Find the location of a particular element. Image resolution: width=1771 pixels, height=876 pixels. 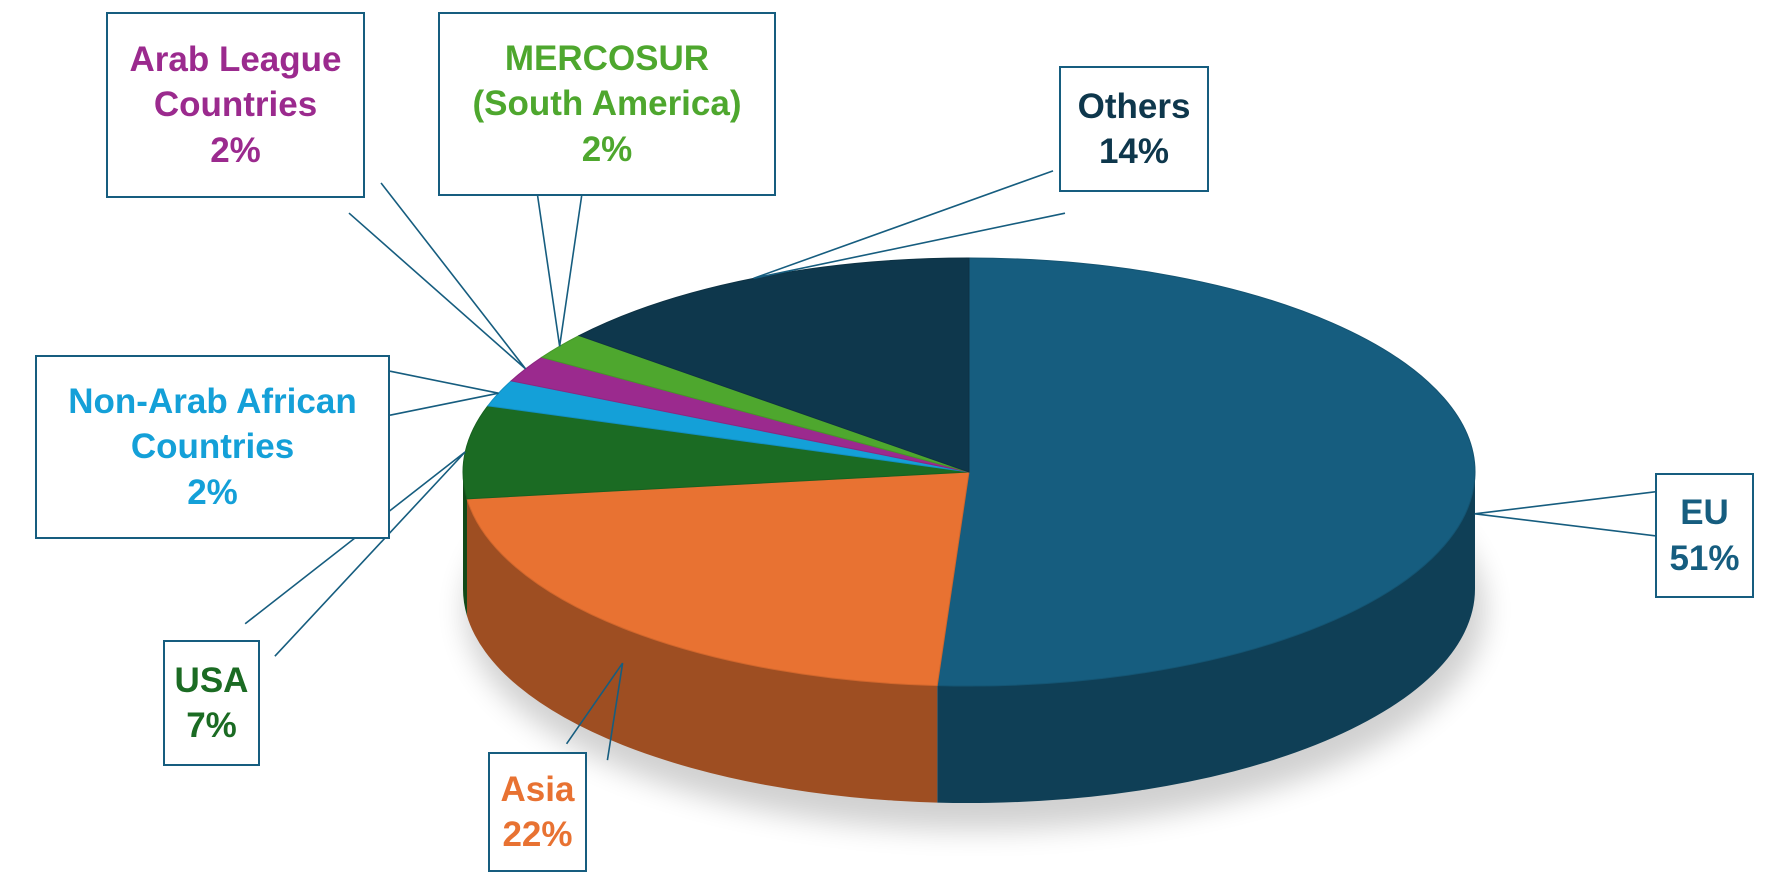

callout: EU 51% is located at coordinates (1704, 535).